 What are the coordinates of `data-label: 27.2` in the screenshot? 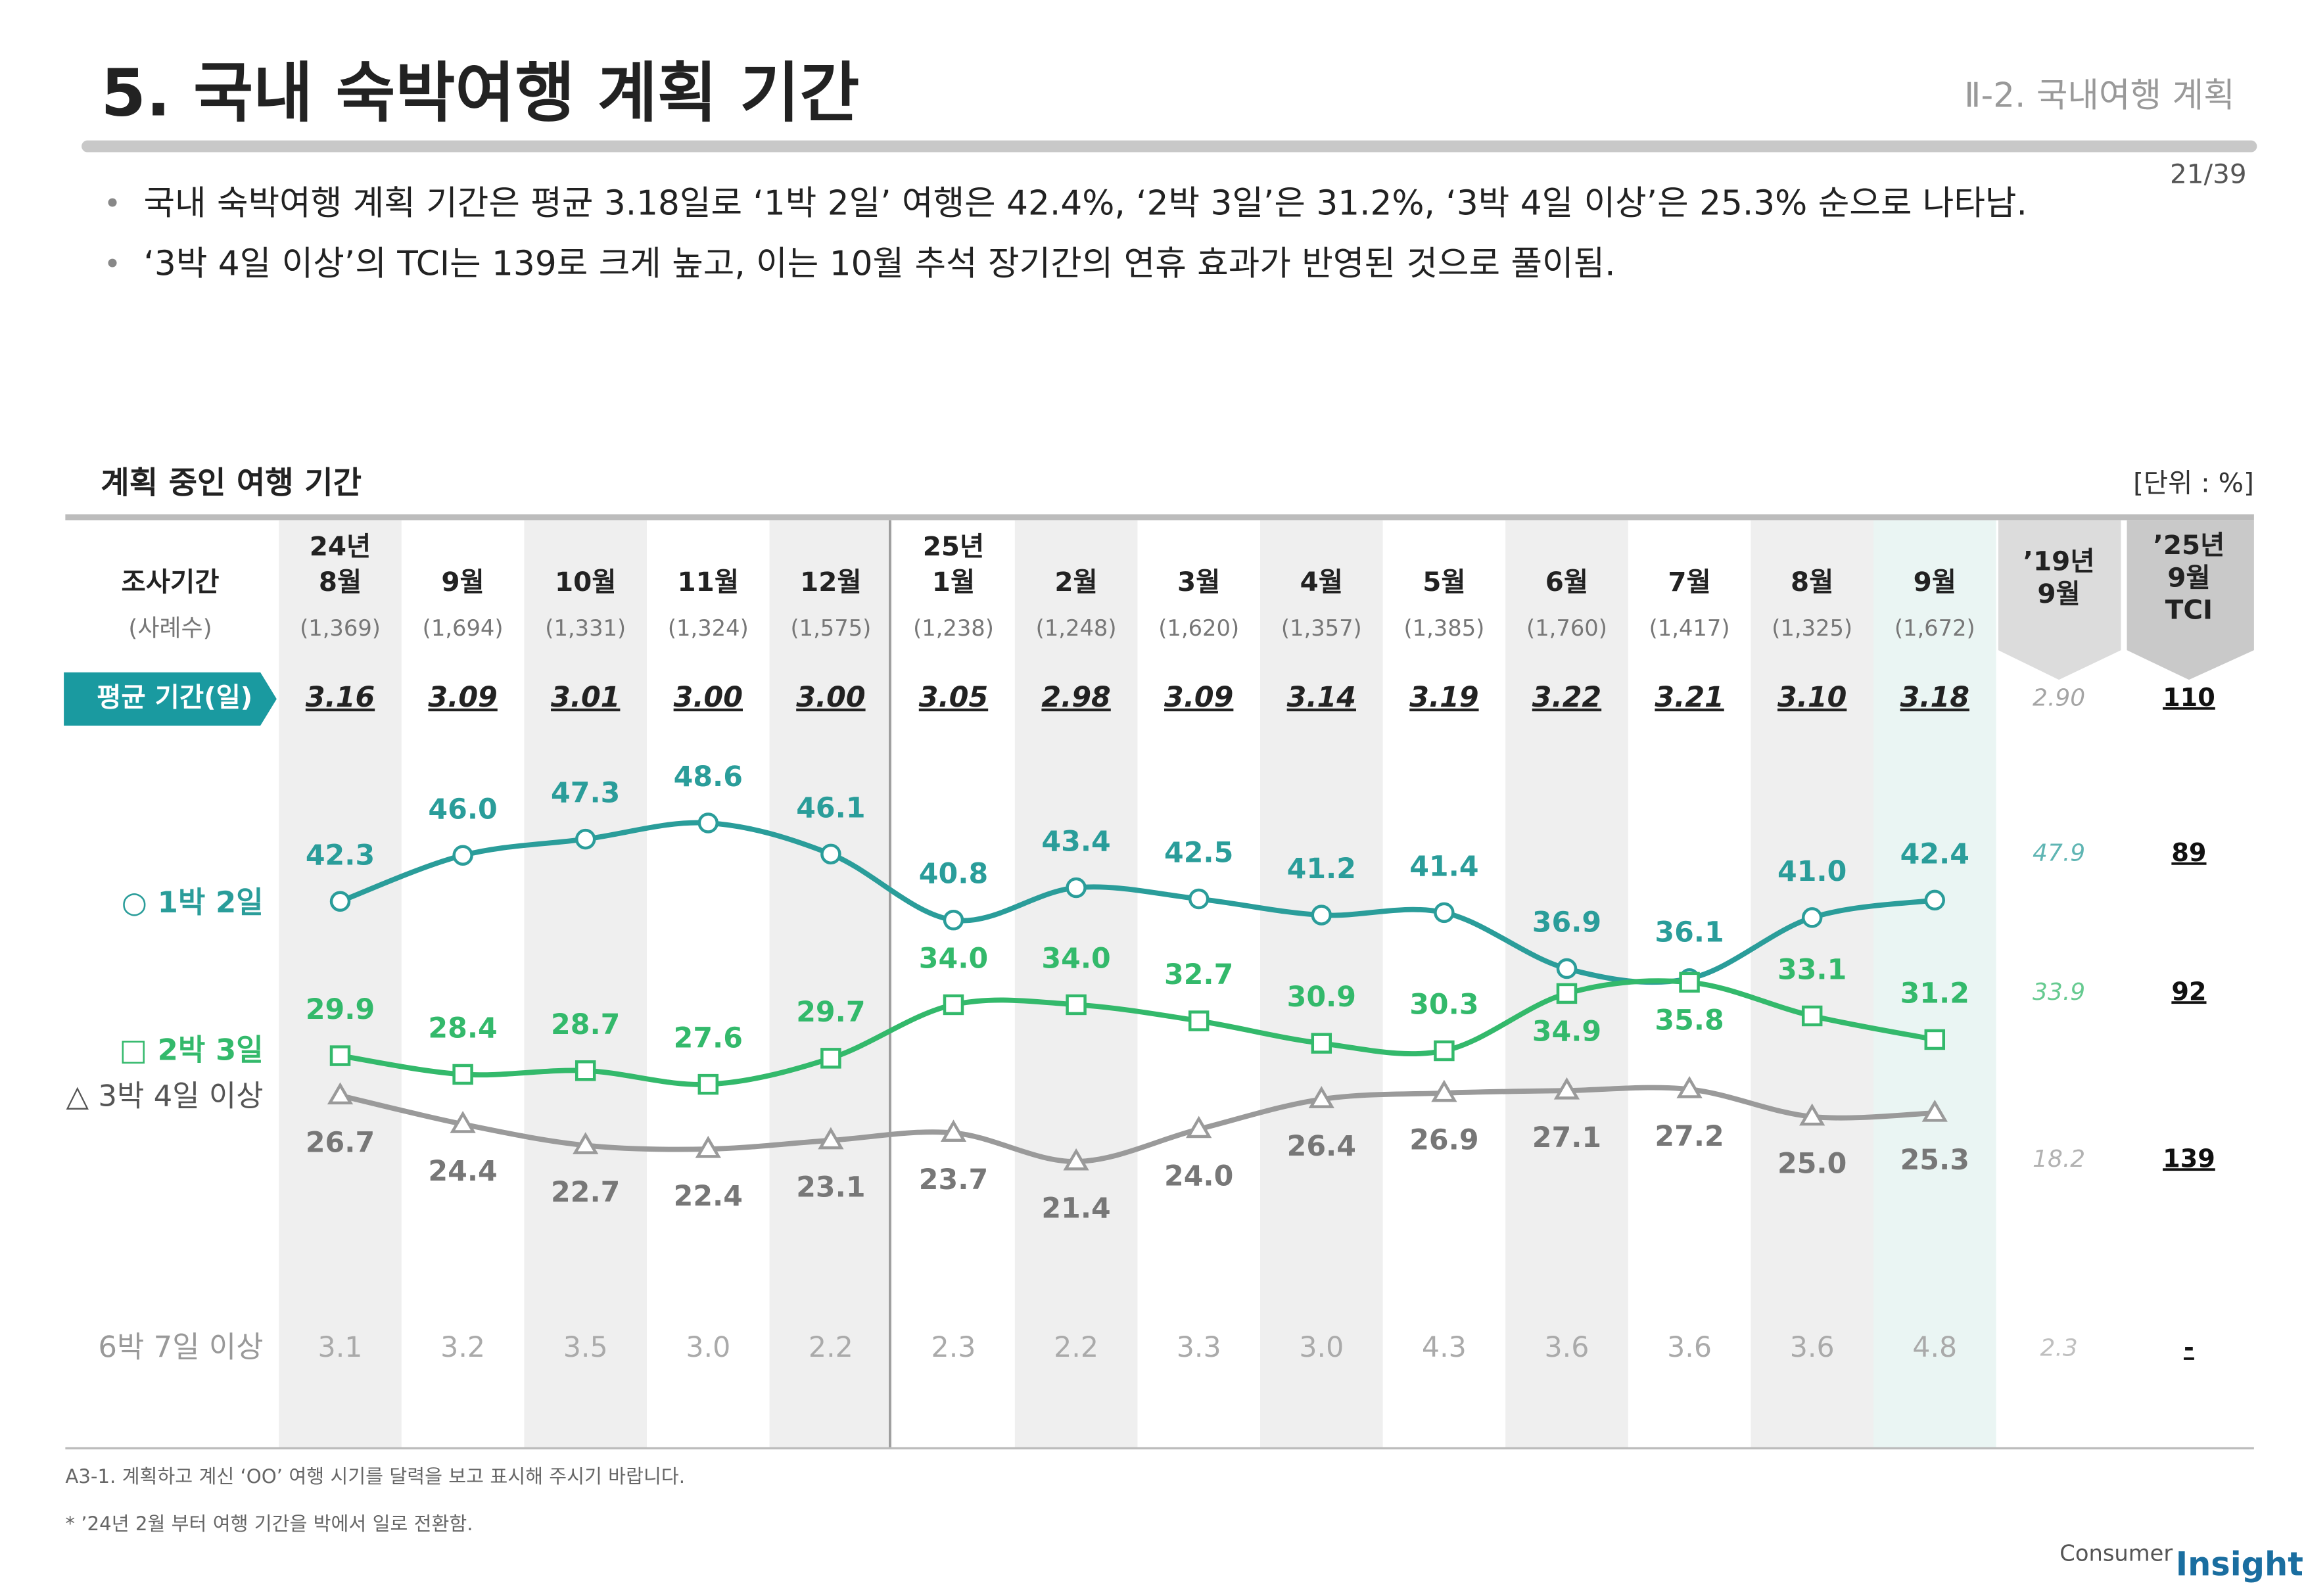 It's located at (1689, 1136).